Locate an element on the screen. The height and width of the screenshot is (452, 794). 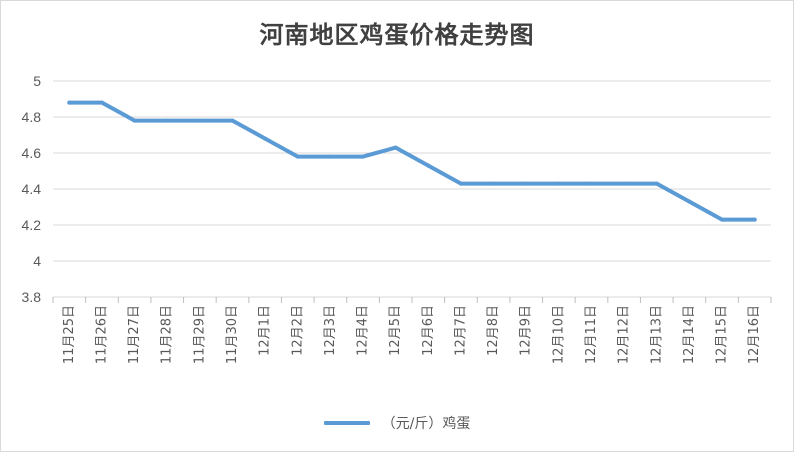
x-tick-label: 12月14日 is located at coordinates (689, 334).